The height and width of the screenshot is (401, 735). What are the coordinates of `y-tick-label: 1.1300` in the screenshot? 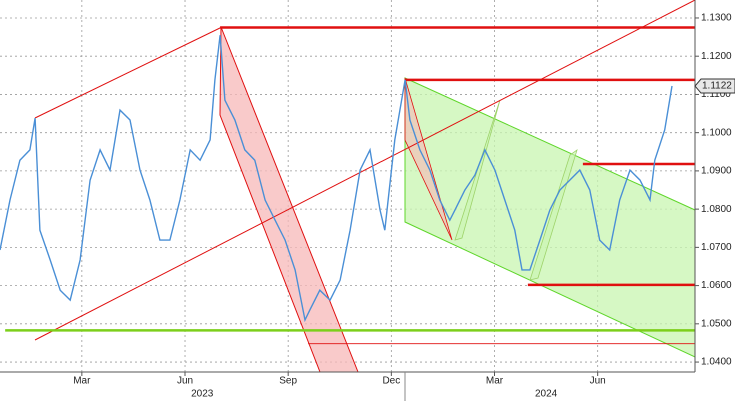 It's located at (716, 18).